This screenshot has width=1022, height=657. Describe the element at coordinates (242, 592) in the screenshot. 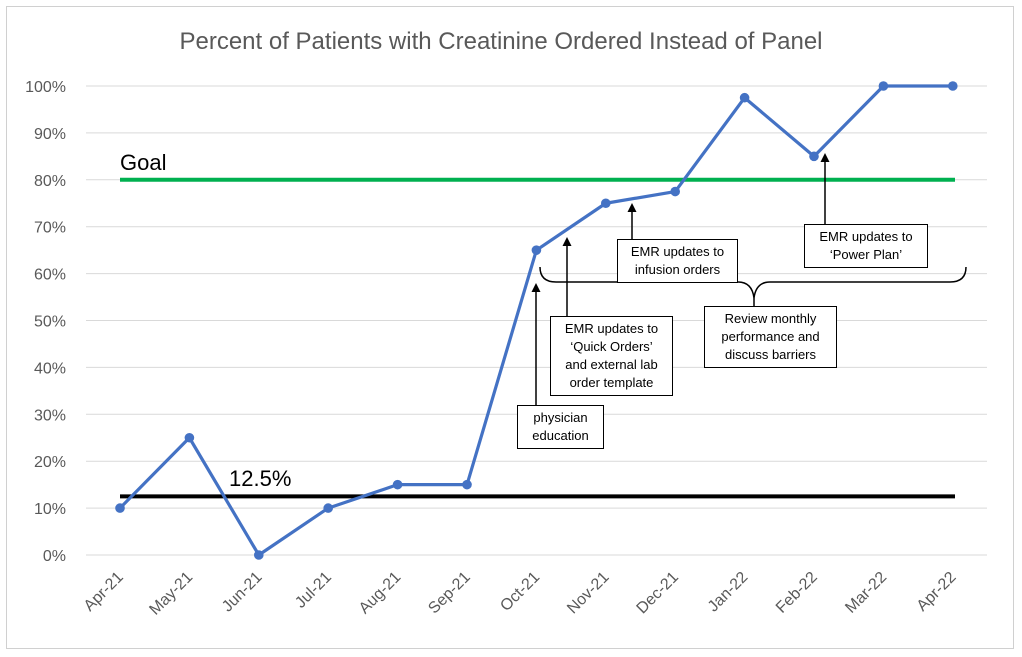

I see `x-tick-label: Jun-21` at that location.